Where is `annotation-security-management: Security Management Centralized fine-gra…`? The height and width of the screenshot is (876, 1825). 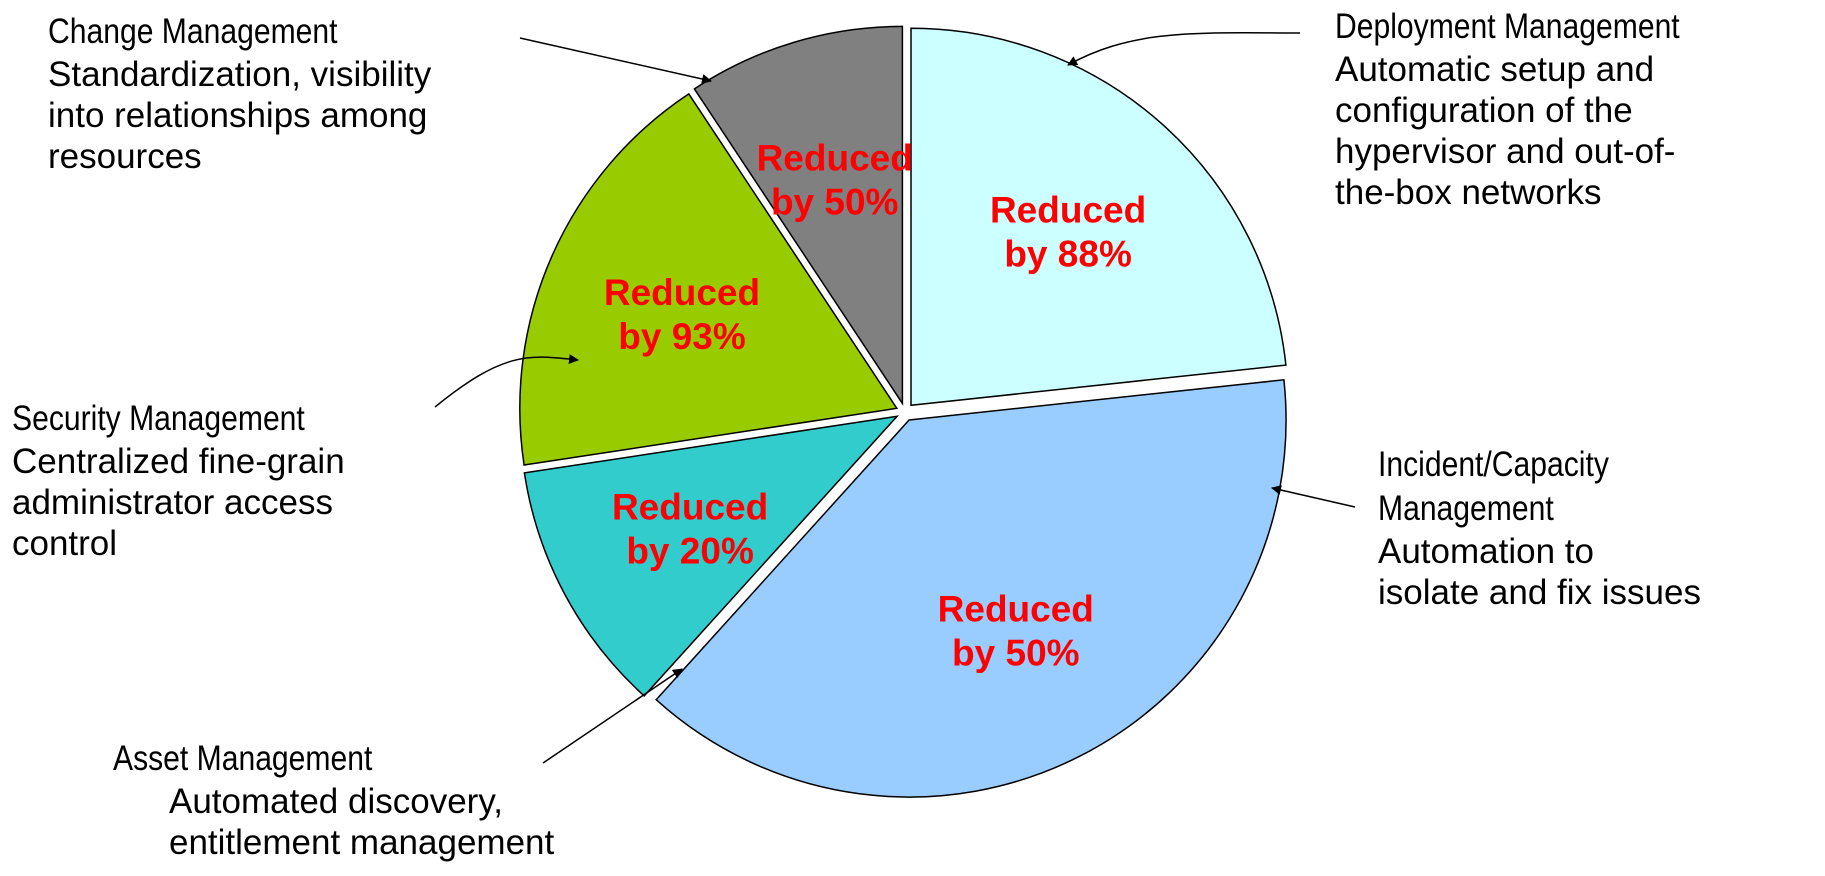 annotation-security-management: Security Management Centralized fine-gra… is located at coordinates (182, 480).